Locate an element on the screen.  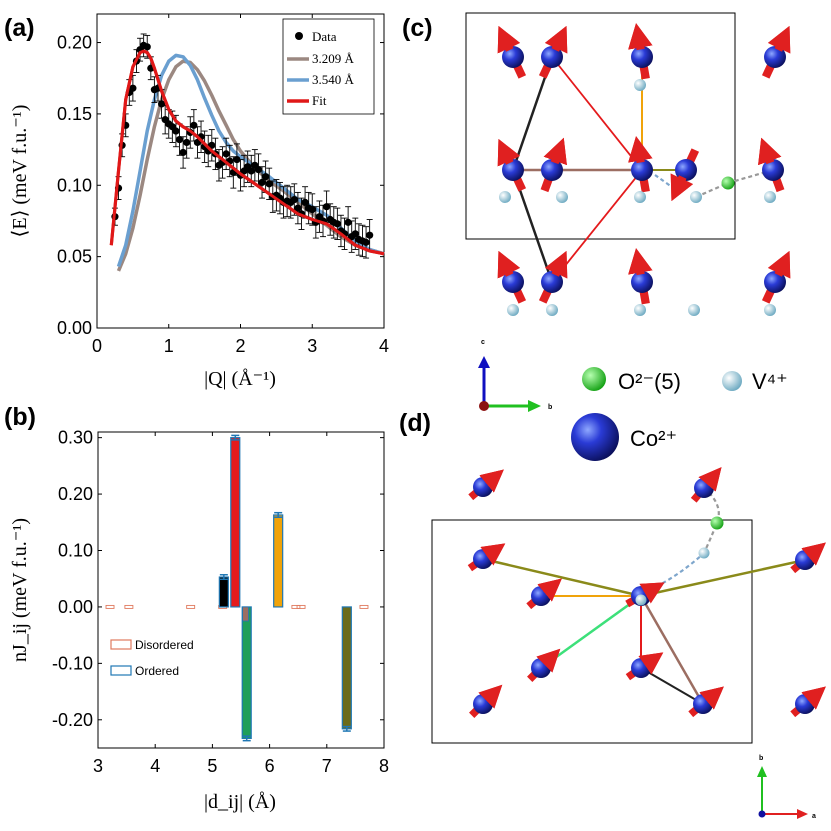
legend-label-3209: 3.209 Å is located at coordinates (333, 58).